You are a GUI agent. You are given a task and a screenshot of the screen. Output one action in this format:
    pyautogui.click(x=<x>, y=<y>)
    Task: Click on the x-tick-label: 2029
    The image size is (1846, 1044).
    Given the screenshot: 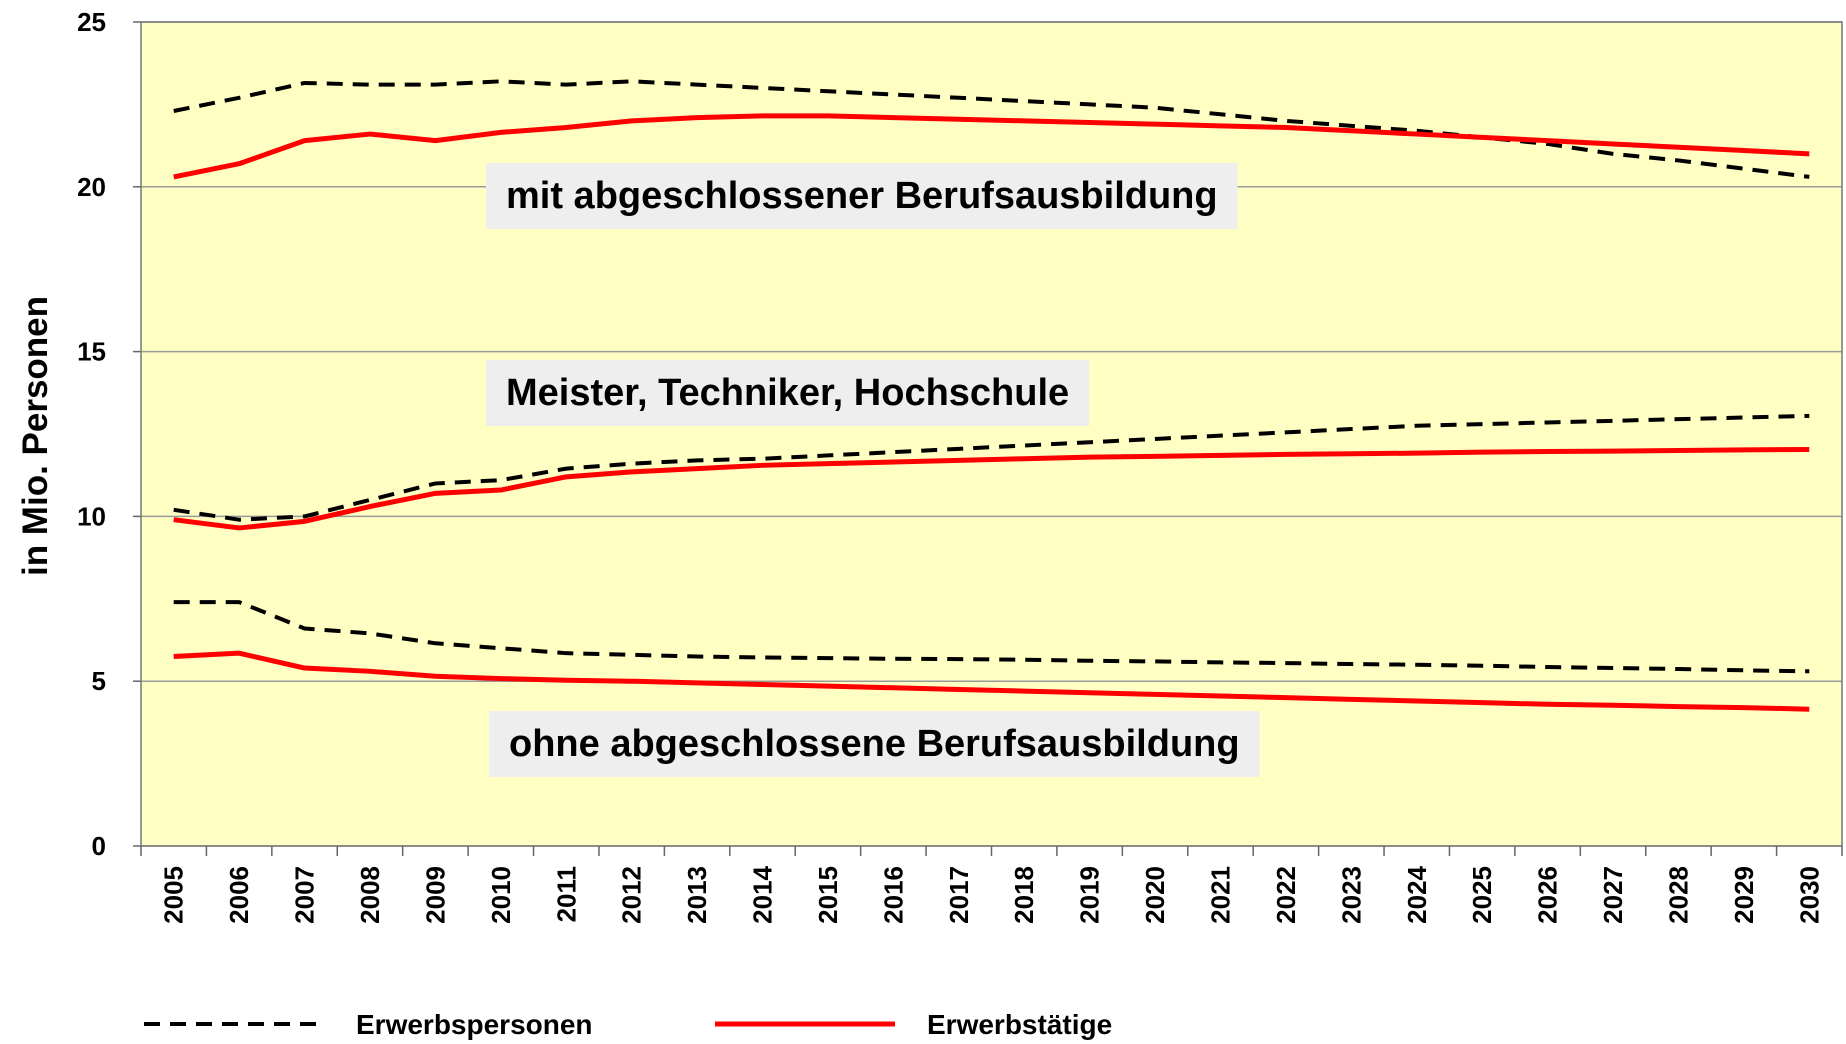 What is the action you would take?
    pyautogui.click(x=1744, y=895)
    